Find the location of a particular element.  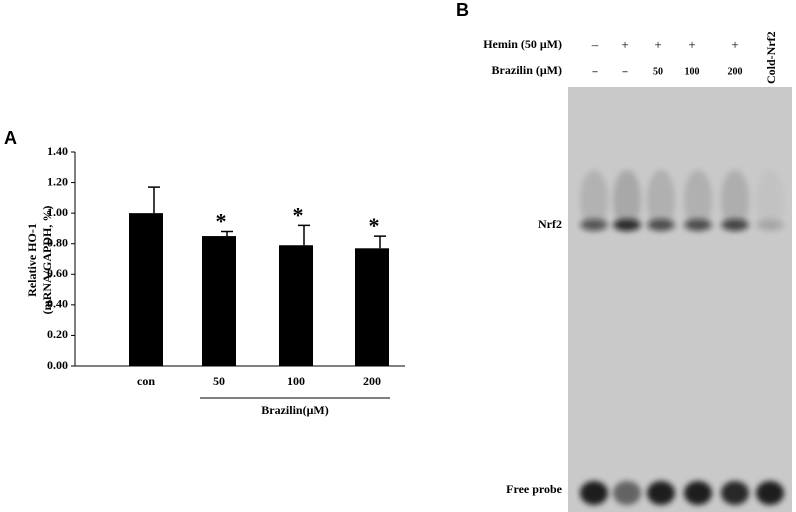

group-label: Brazilin(μM) is located at coordinates (294, 410).